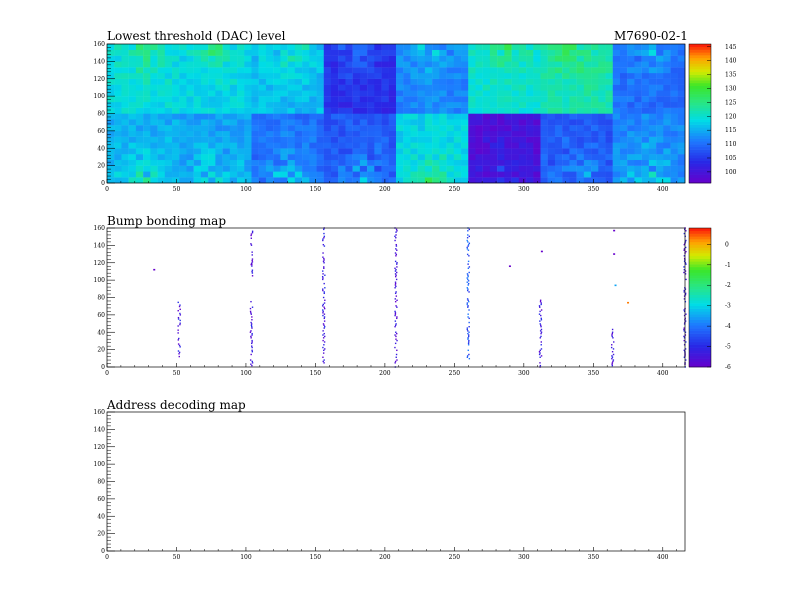 This screenshot has height=612, width=792. Describe the element at coordinates (100, 263) in the screenshot. I see `bump-bonding-ytick-label: 120` at that location.